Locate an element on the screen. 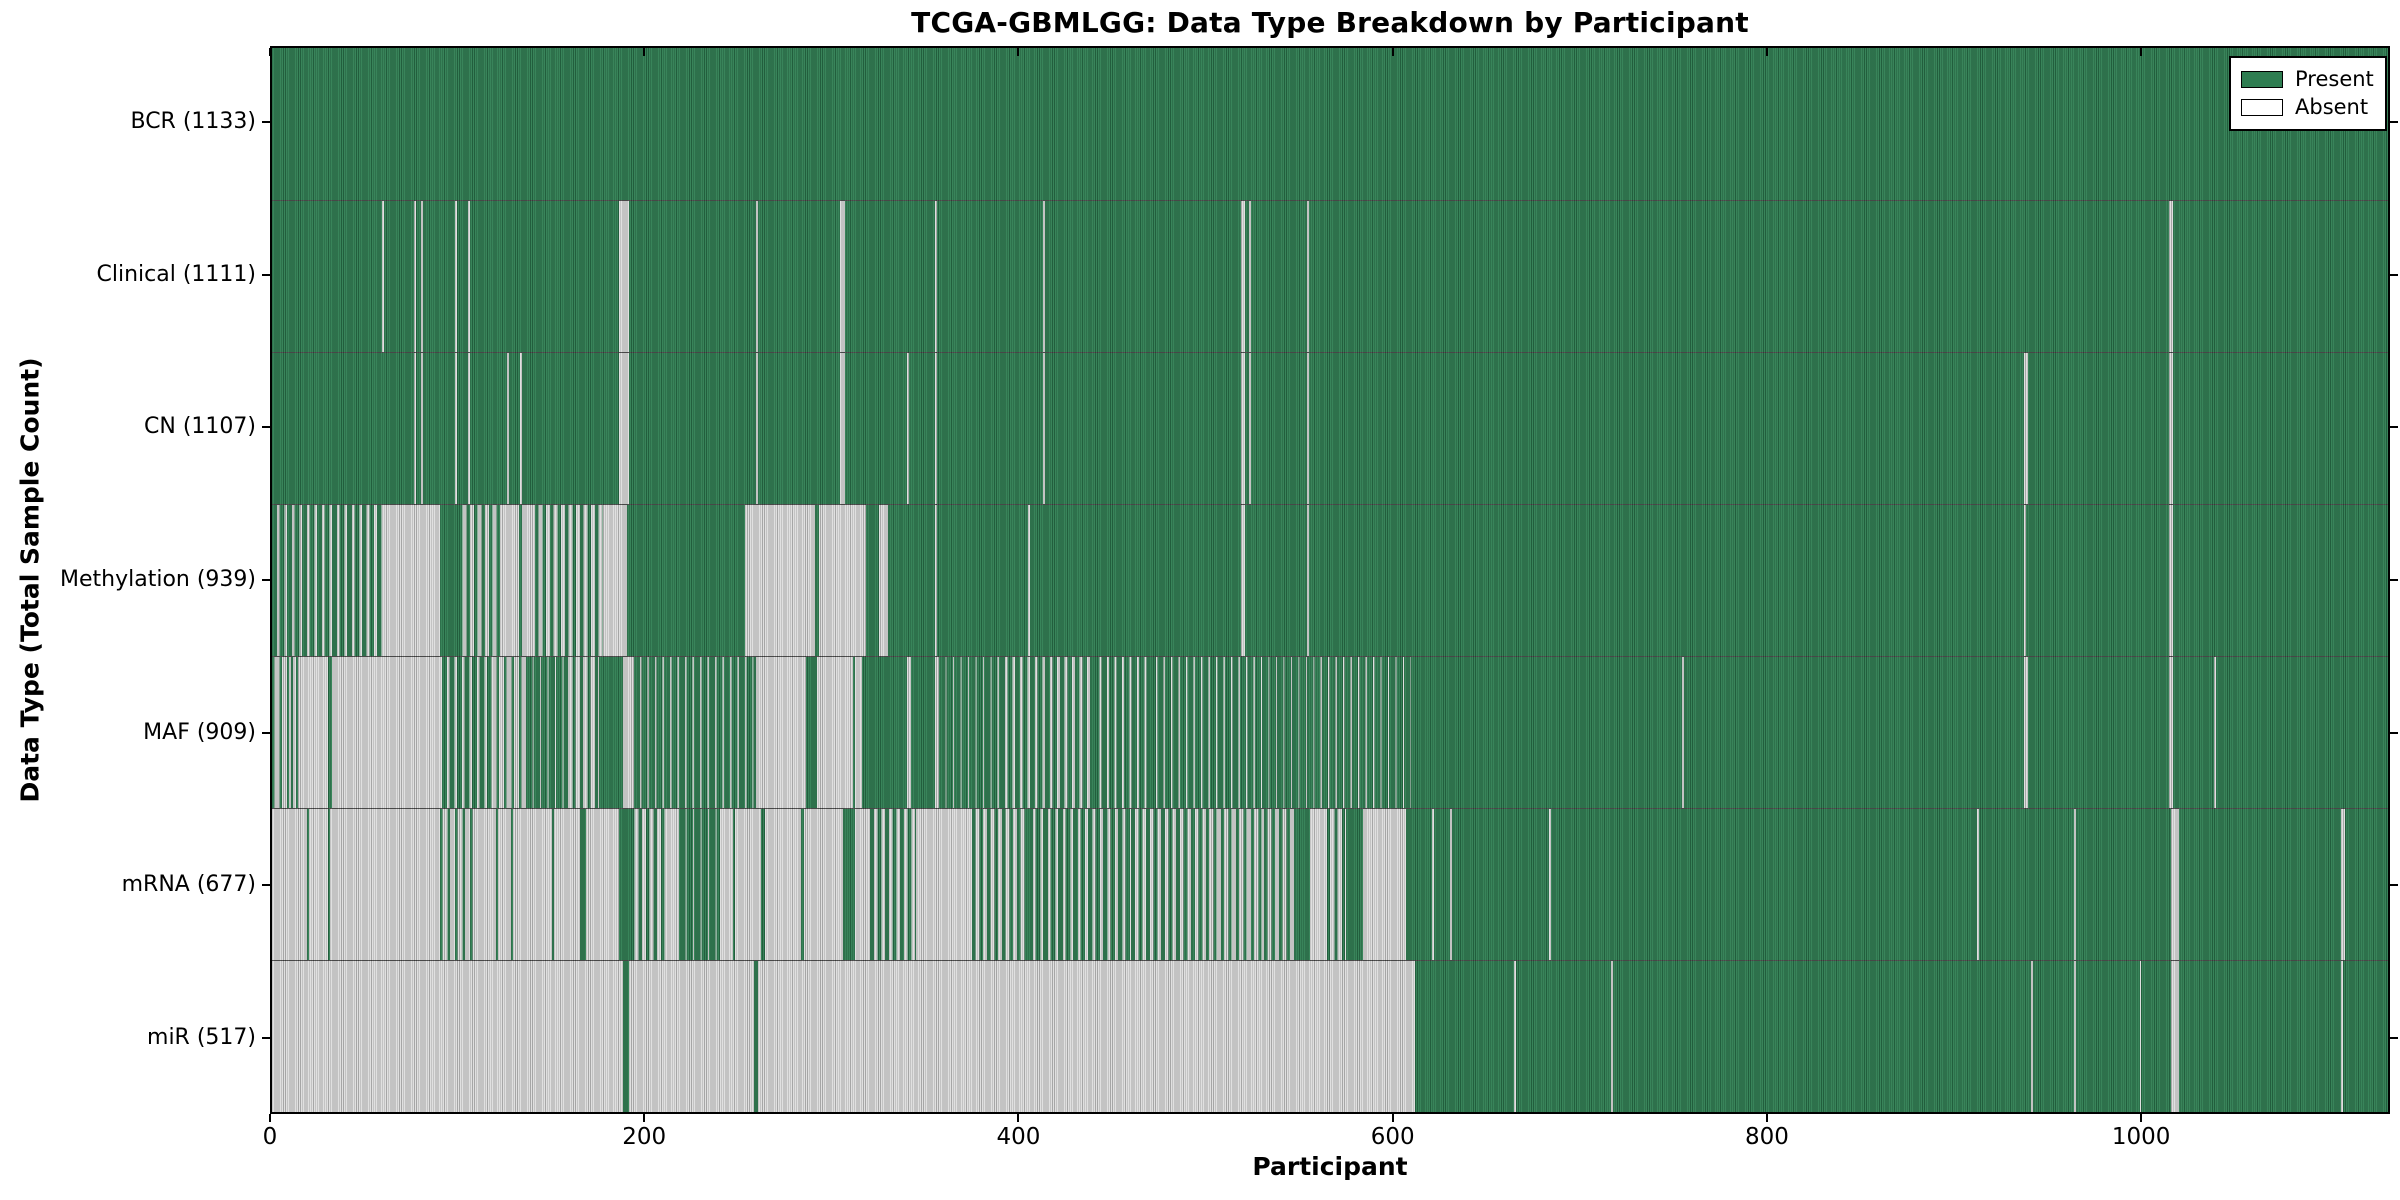 This screenshot has height=1200, width=2400. y-tick-label: Clinical (1111) is located at coordinates (176, 274).